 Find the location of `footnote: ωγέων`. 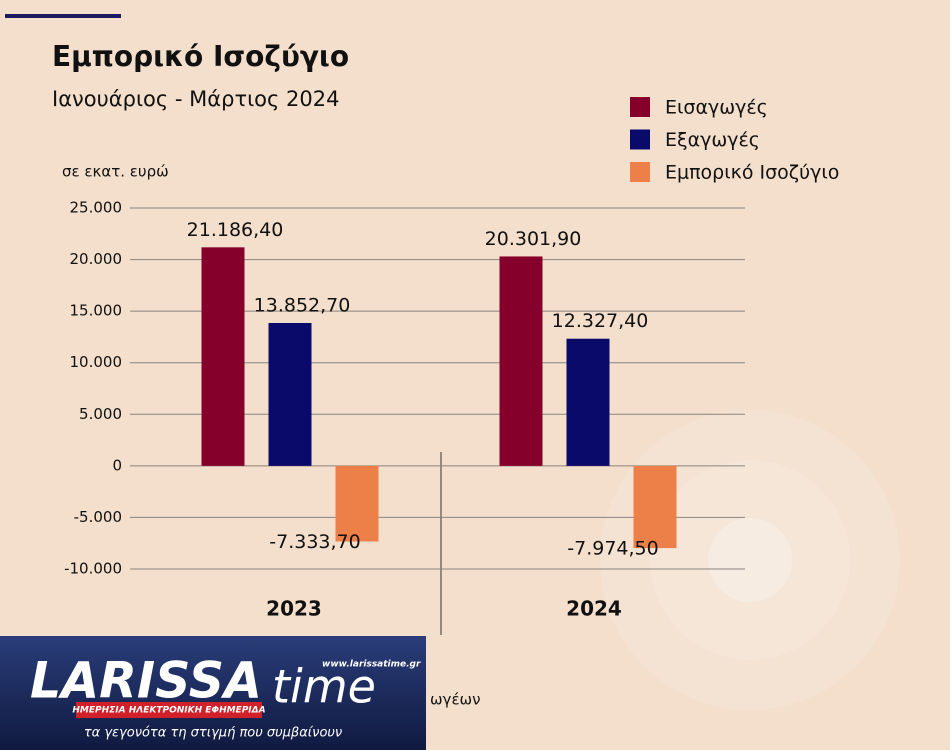

footnote: ωγέων is located at coordinates (455, 700).